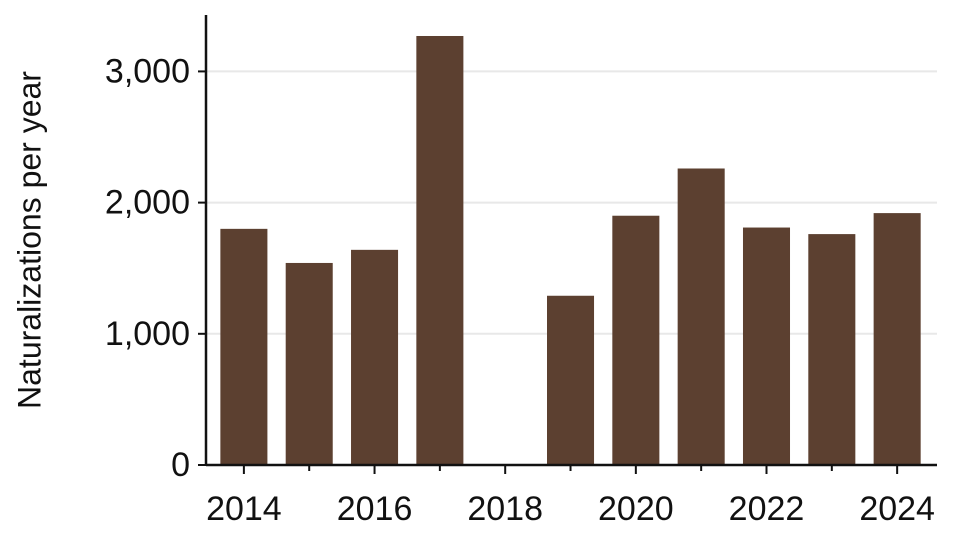 The width and height of the screenshot is (962, 546). Describe the element at coordinates (147, 334) in the screenshot. I see `y-tick-label: 1,000` at that location.